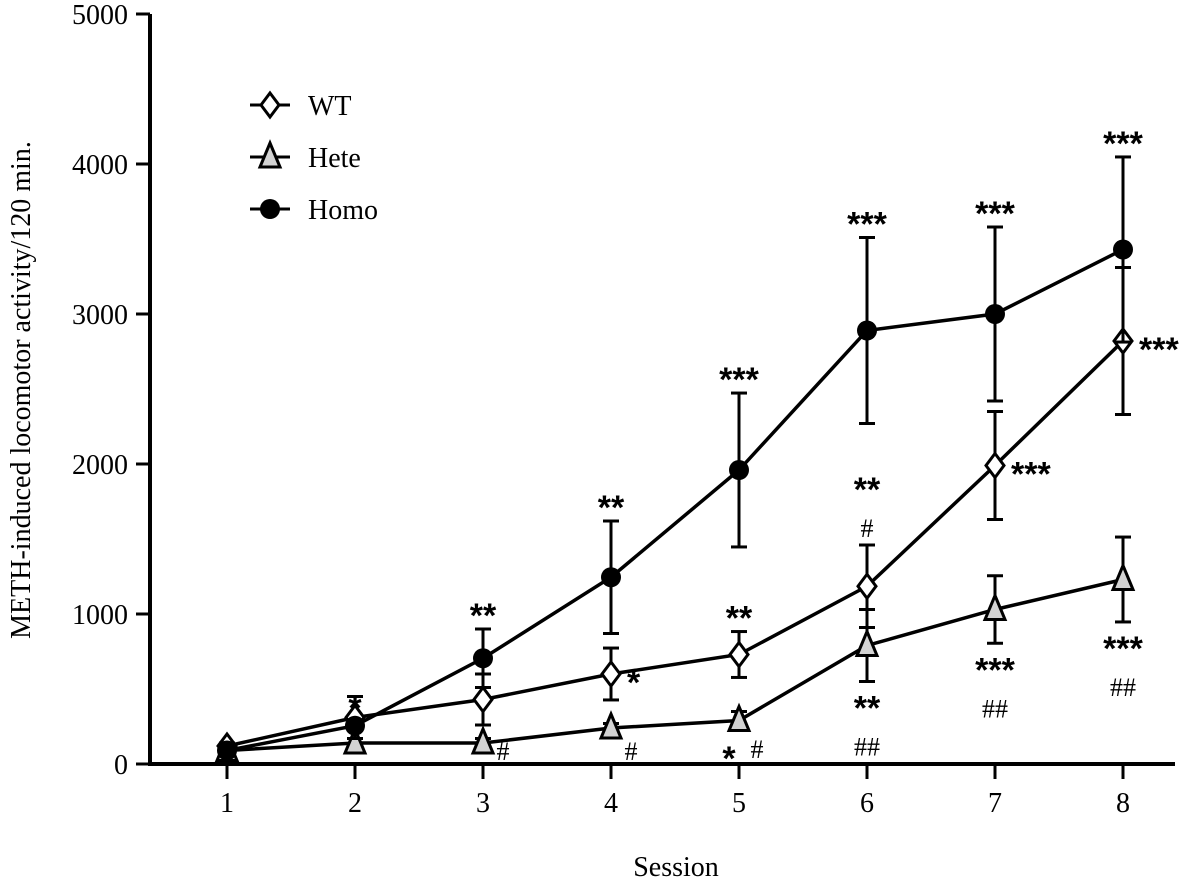  I want to click on x-tick-label: 1, so click(227, 803).